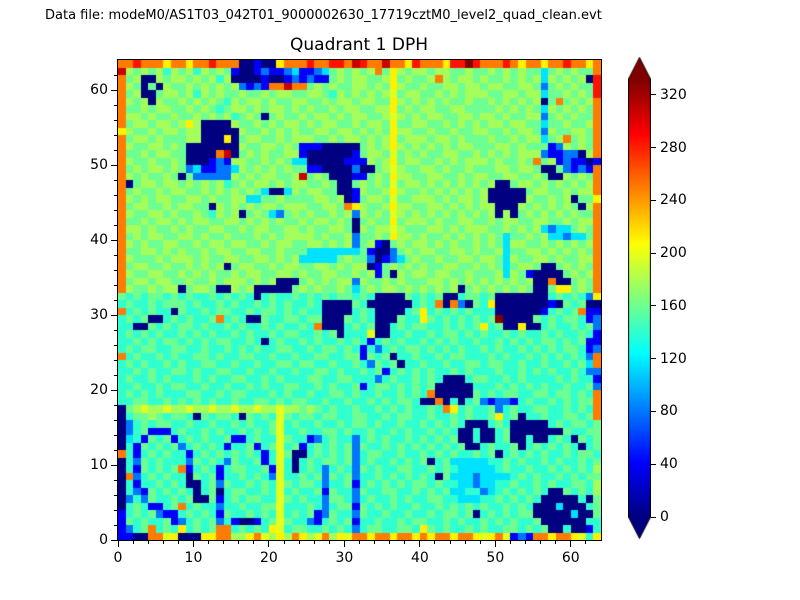 The image size is (800, 600). What do you see at coordinates (673, 94) in the screenshot?
I see `colorbar-tick-label: 320` at bounding box center [673, 94].